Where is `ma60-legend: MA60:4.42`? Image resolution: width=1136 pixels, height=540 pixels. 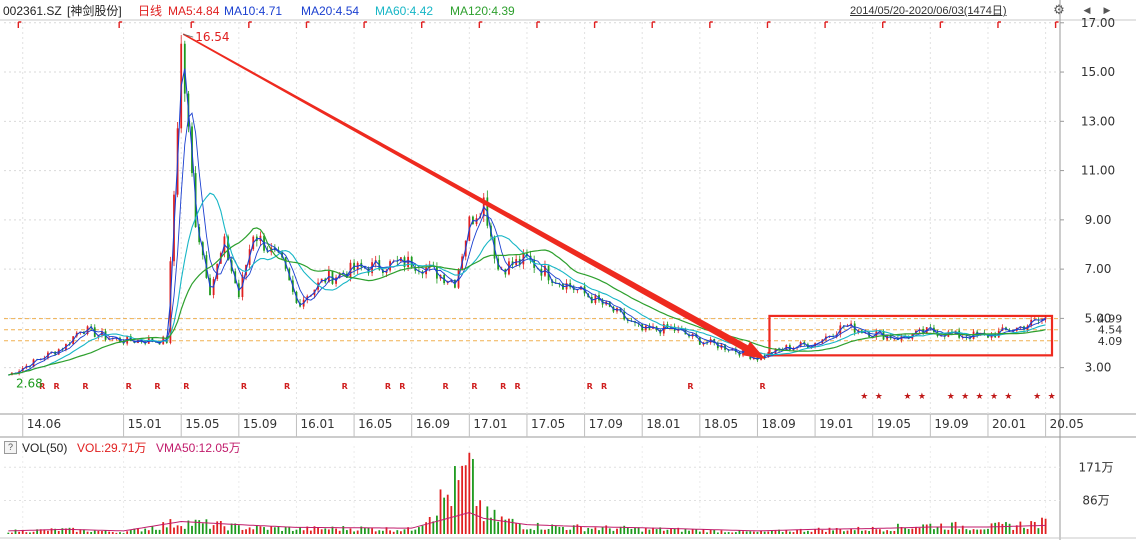
ma60-legend: MA60:4.42 is located at coordinates (404, 11).